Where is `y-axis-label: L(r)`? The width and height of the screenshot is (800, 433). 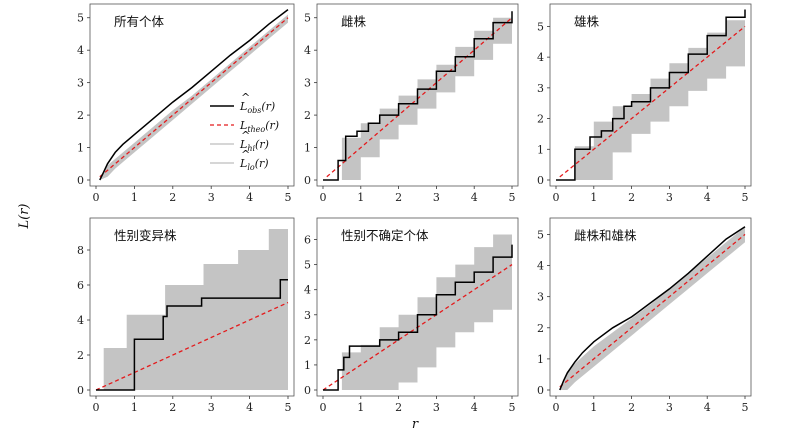
y-axis-label: L(r) is located at coordinates (24, 217).